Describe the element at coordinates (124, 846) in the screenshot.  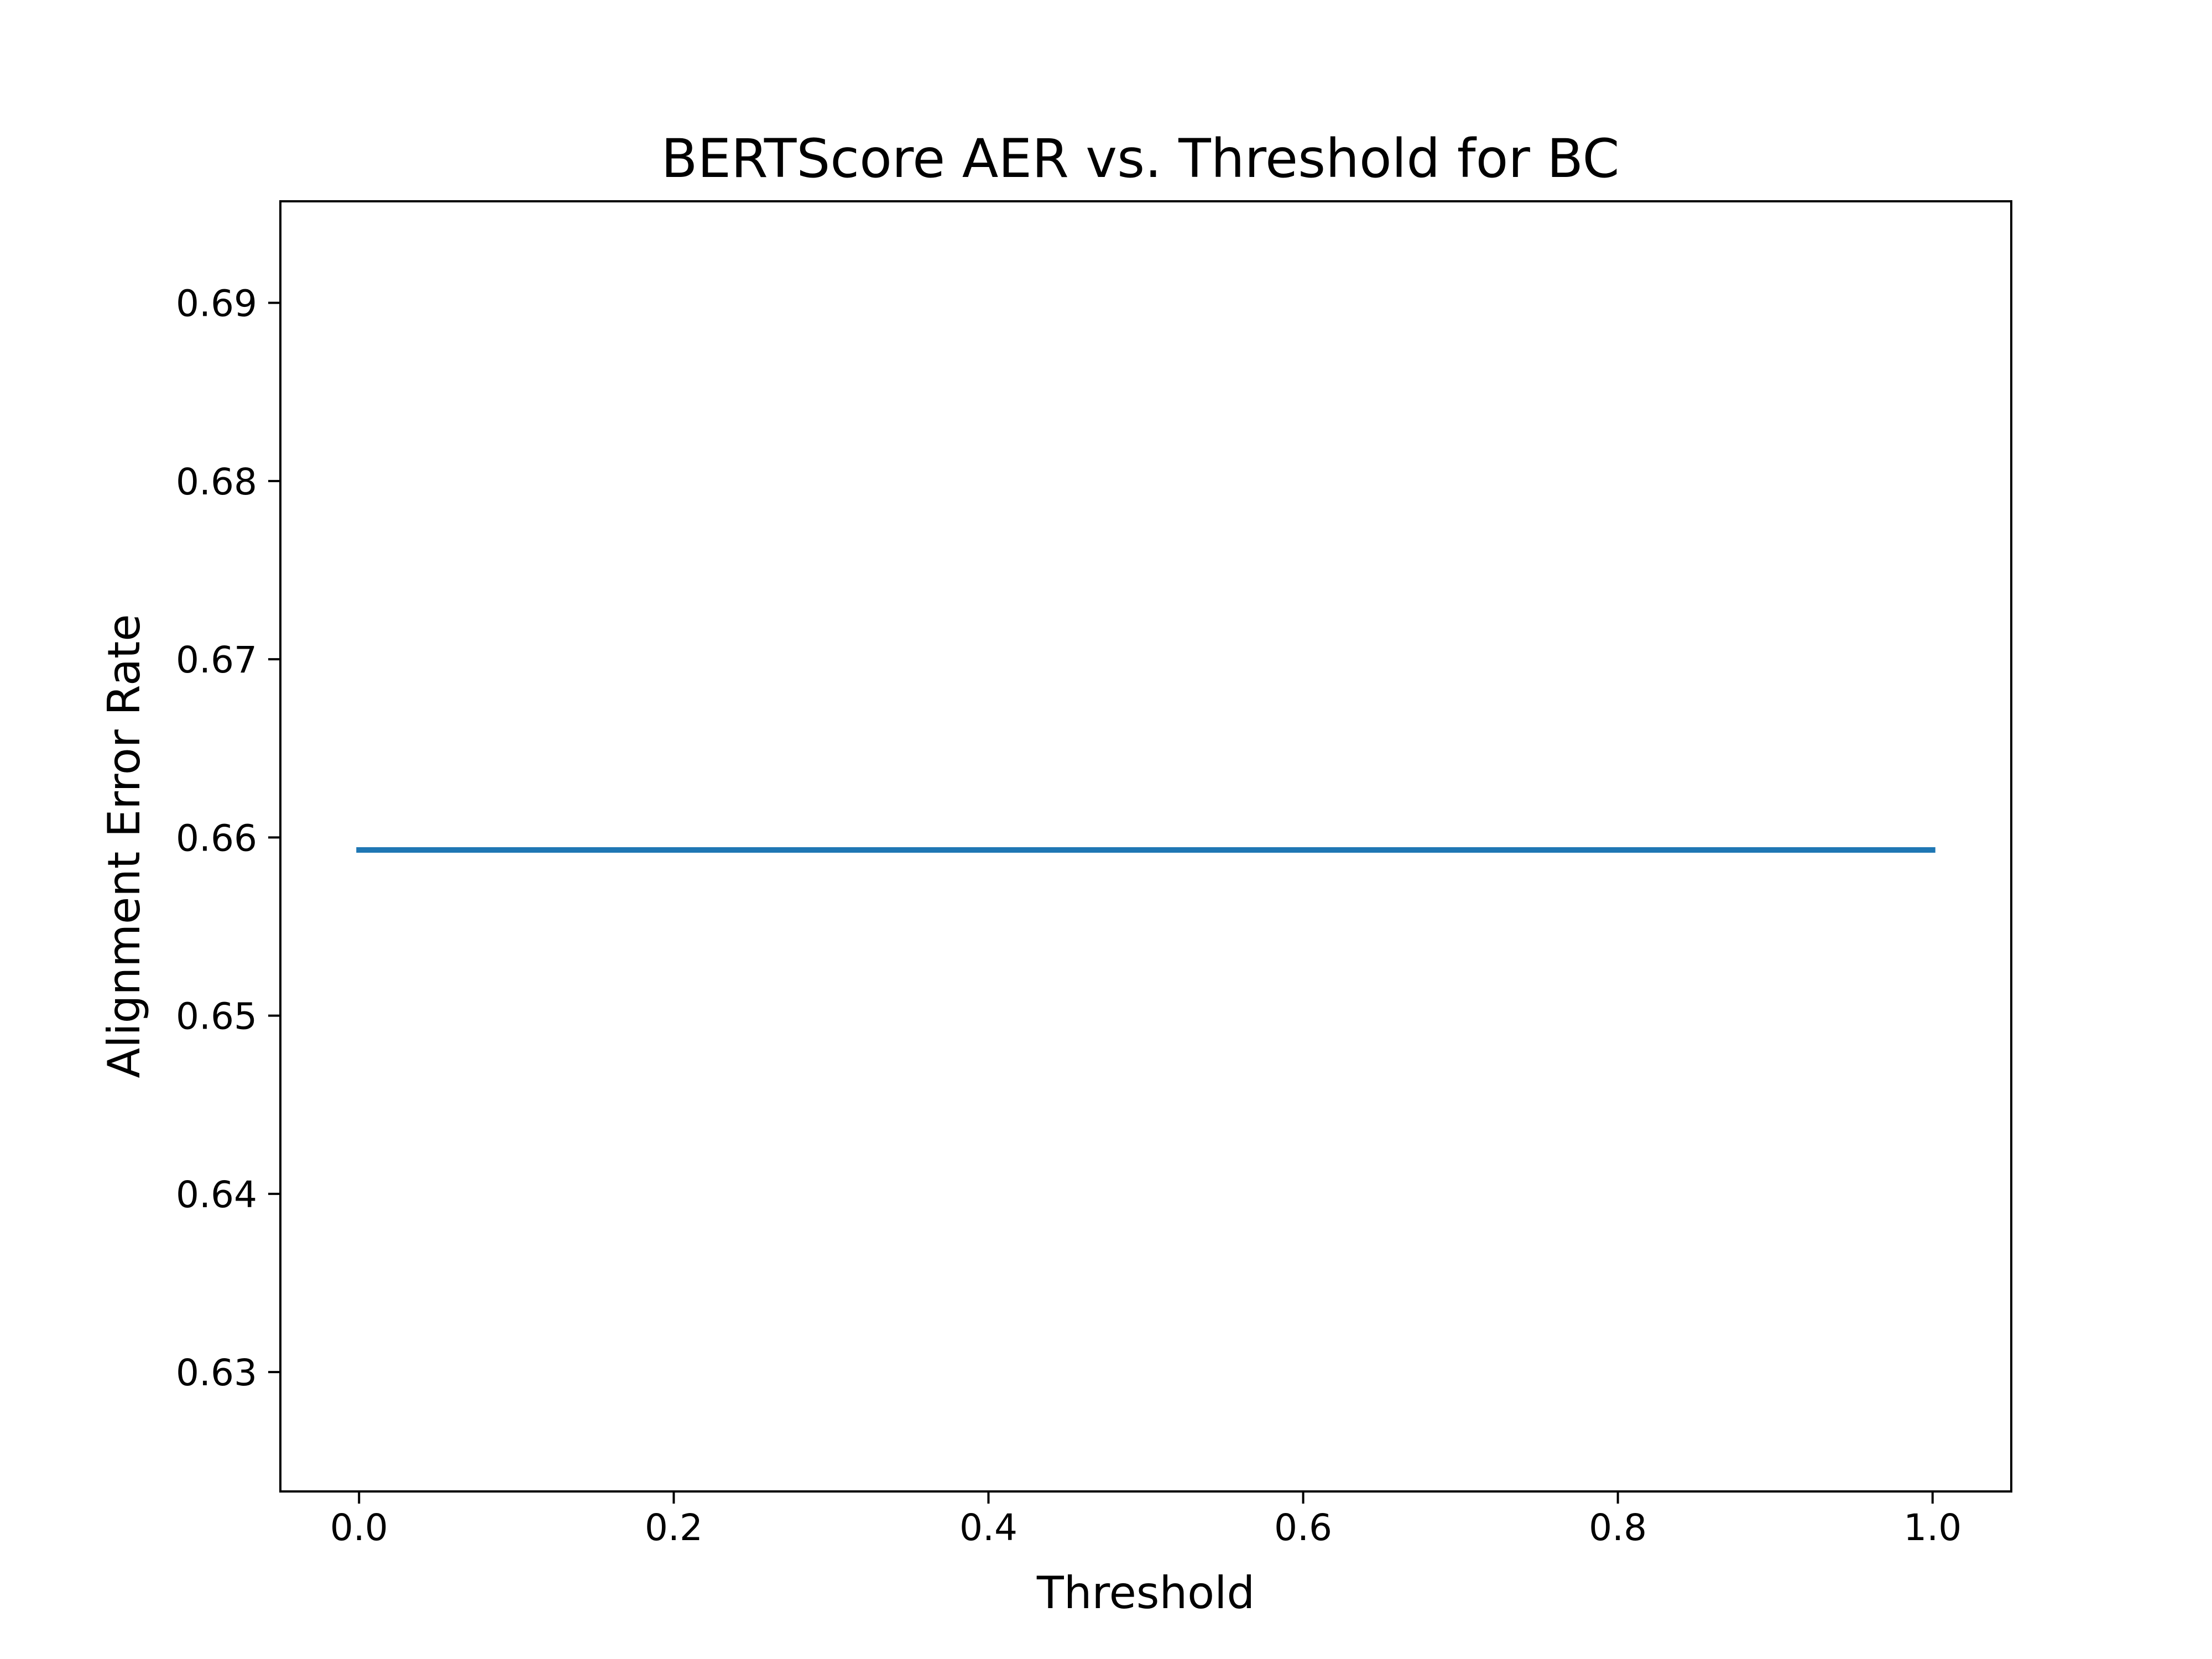
I see `y-axis-label: Alignment Error Rate` at that location.